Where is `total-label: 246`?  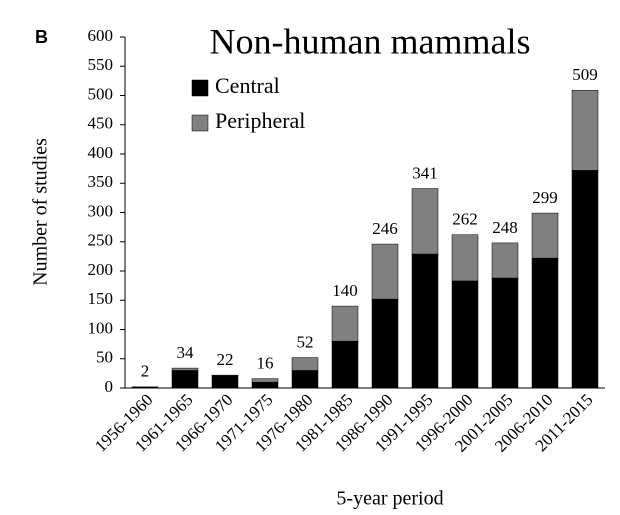
total-label: 246 is located at coordinates (385, 228).